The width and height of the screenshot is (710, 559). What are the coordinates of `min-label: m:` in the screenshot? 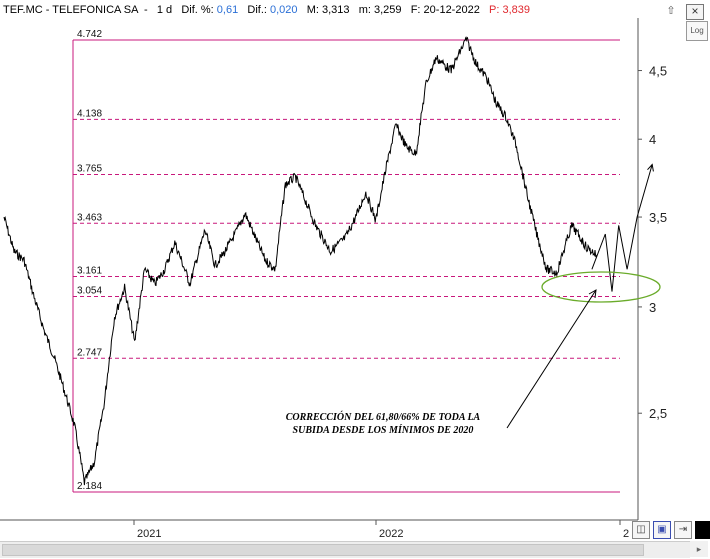 It's located at (364, 10).